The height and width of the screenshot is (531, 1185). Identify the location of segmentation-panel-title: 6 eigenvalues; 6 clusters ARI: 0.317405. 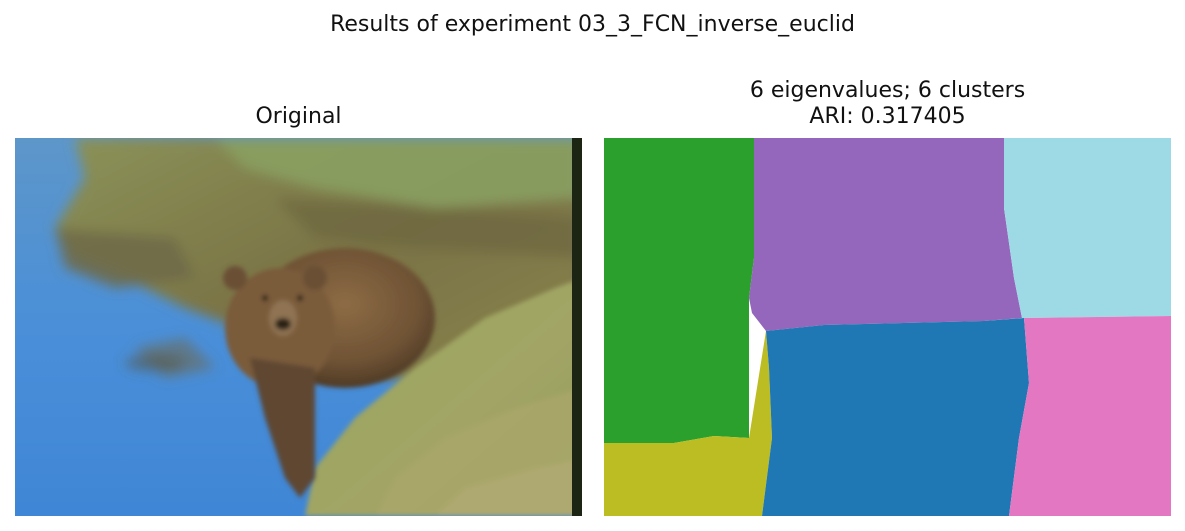
(887, 104).